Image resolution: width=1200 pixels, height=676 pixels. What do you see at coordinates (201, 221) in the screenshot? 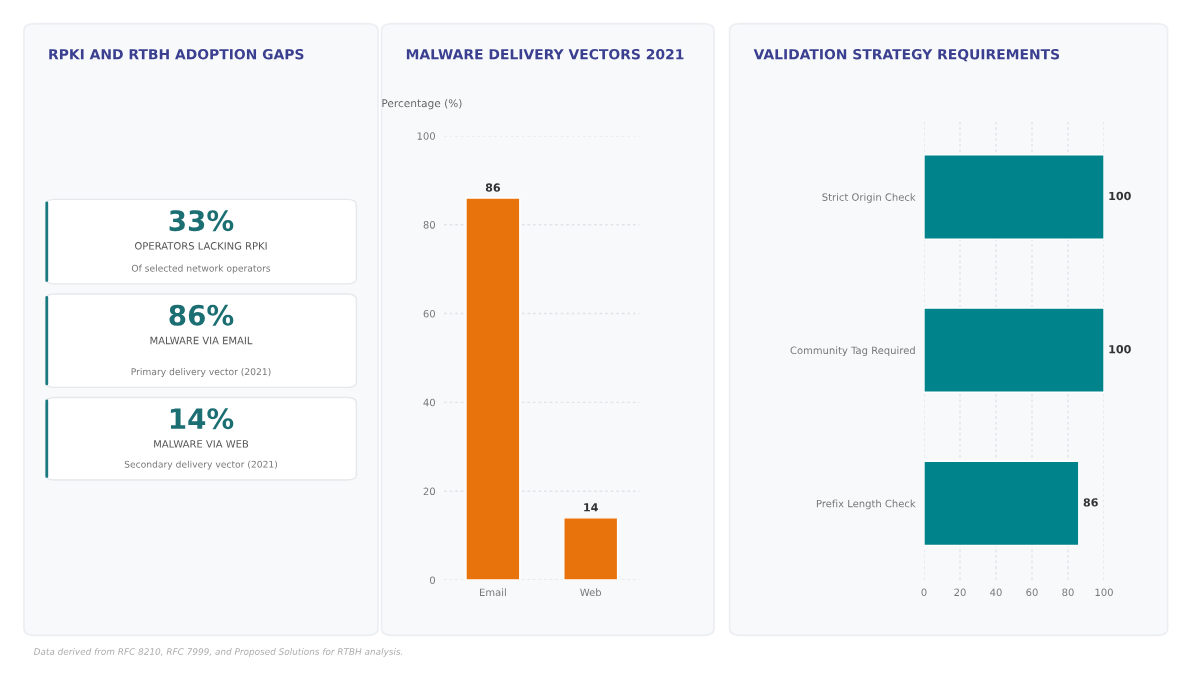
I see `text: 33%` at bounding box center [201, 221].